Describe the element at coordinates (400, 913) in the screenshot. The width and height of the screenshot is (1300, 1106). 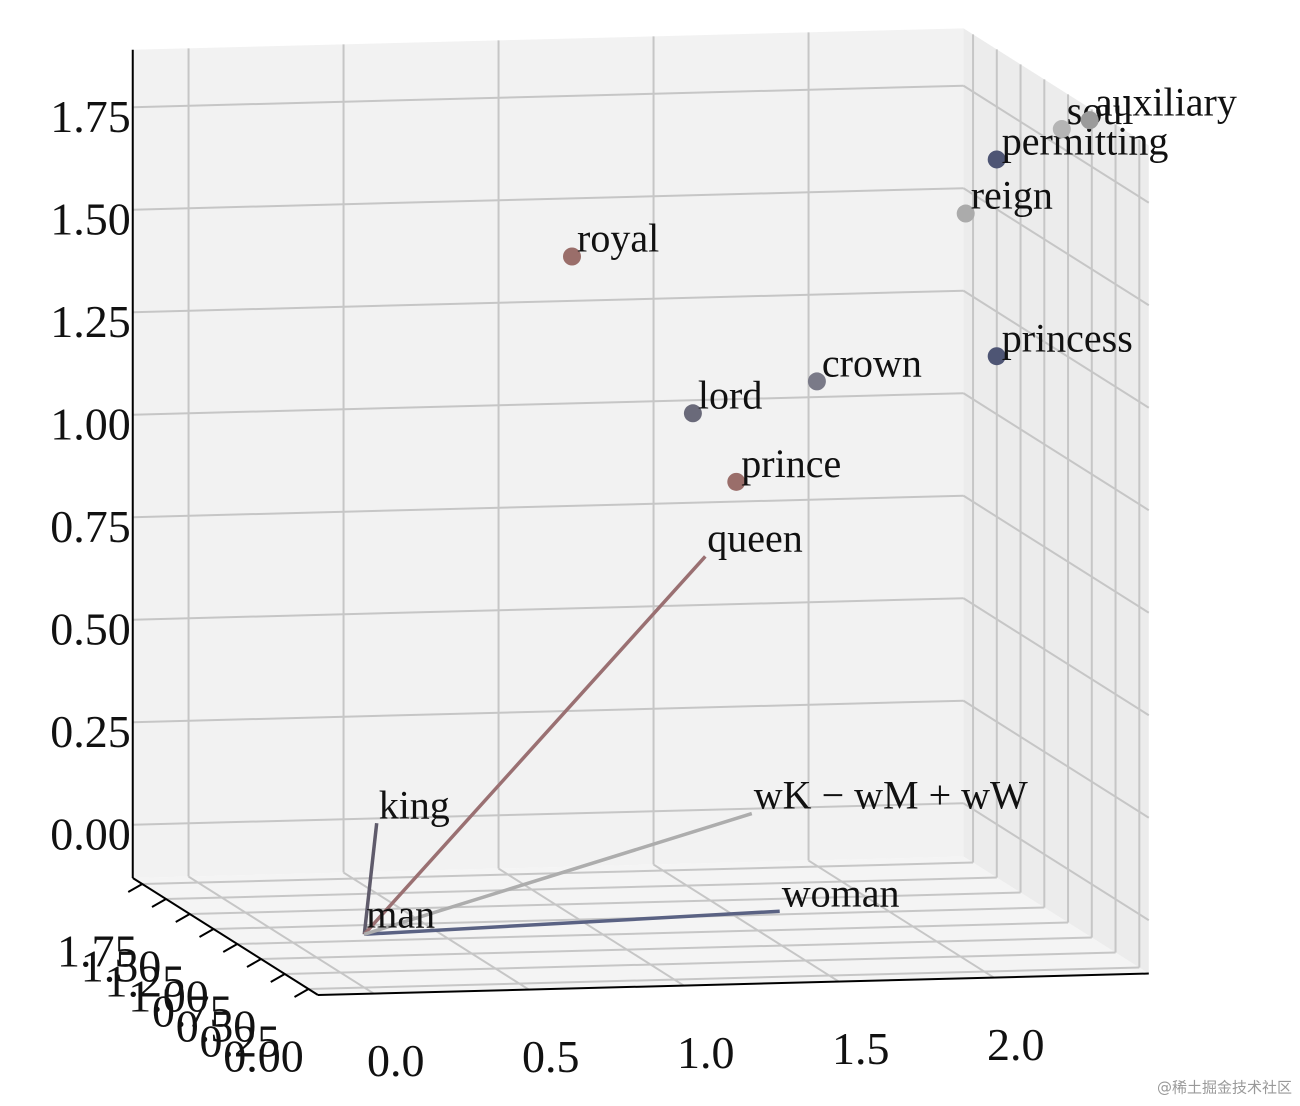
I see `origin-label: man` at that location.